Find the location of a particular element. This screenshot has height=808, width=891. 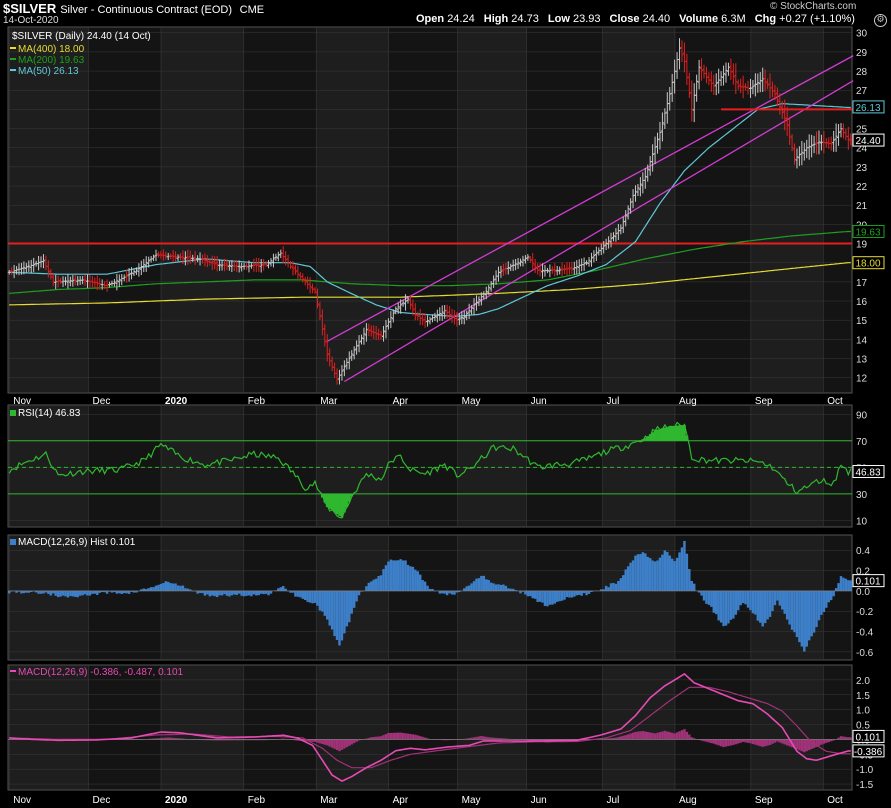

y-tick-label: 2.0 is located at coordinates (863, 681).